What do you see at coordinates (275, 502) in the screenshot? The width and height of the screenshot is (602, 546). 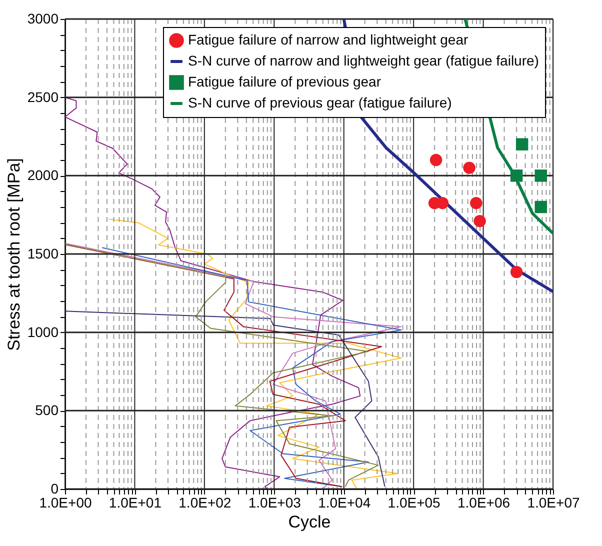 I see `x-tick-label: 1.0E+03` at bounding box center [275, 502].